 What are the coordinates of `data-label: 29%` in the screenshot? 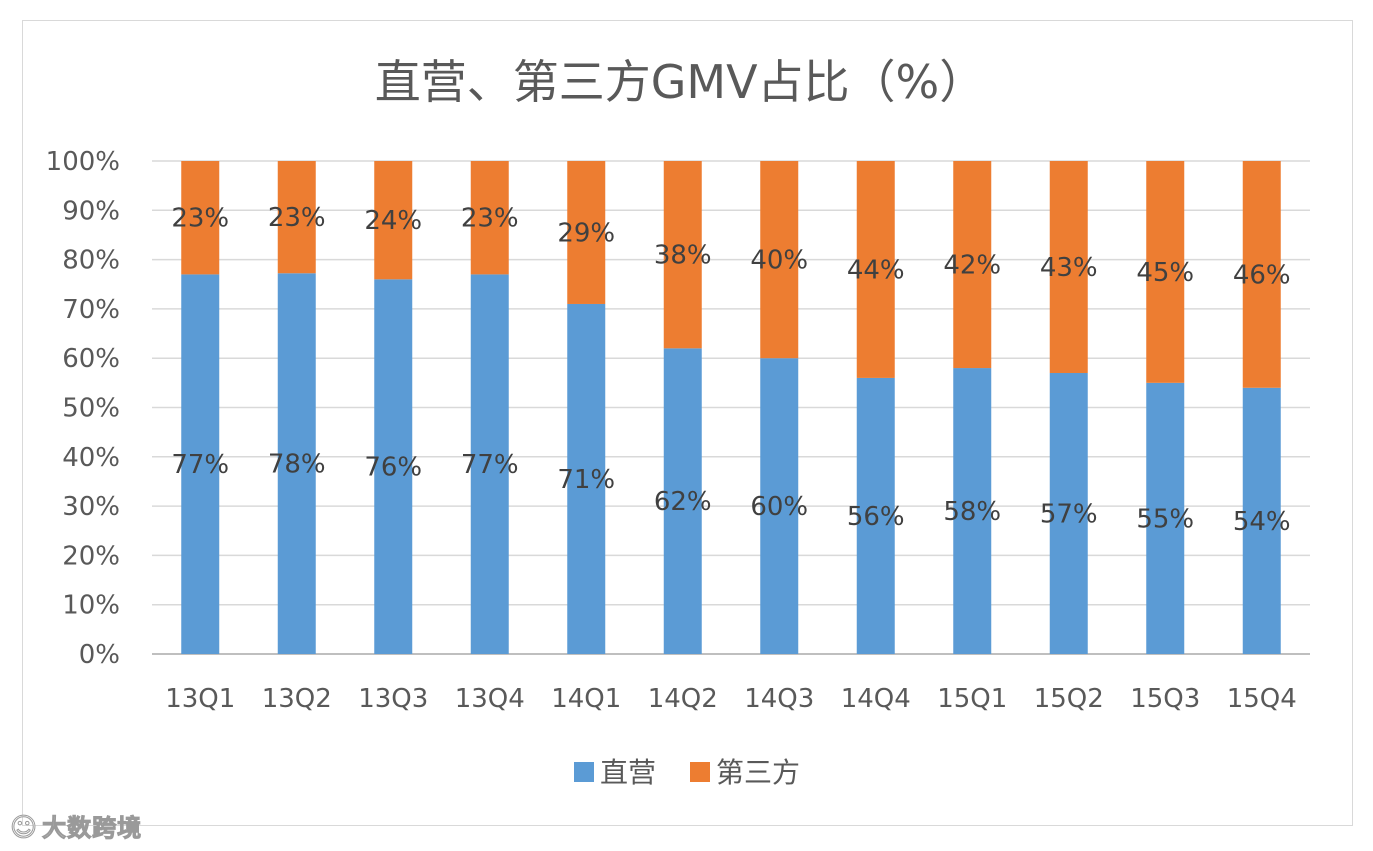 It's located at (586, 233).